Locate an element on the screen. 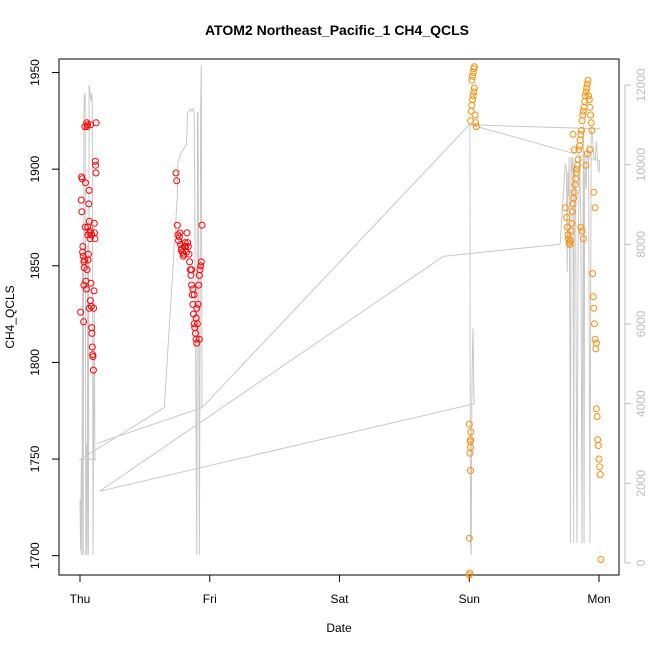 The width and height of the screenshot is (650, 650). x-tick-label: Sat is located at coordinates (339, 599).